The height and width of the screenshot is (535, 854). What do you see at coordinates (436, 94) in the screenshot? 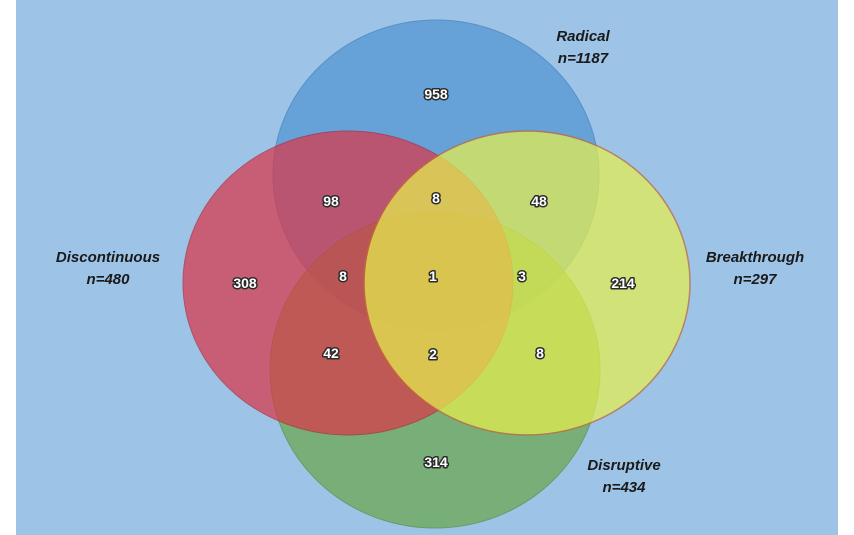
I see `count-radical-only: 958` at bounding box center [436, 94].